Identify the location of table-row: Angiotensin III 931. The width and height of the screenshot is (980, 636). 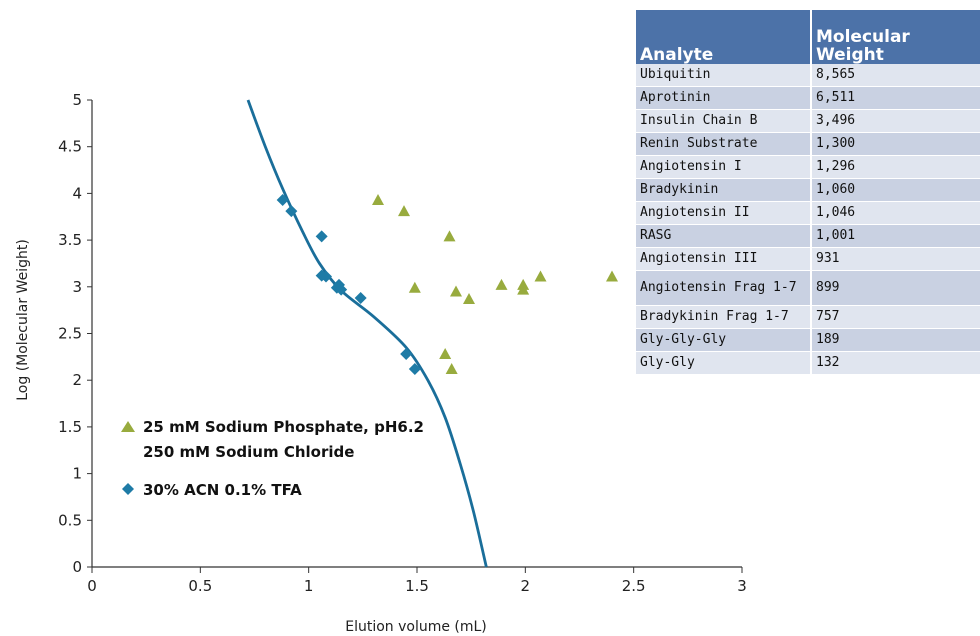
(808, 259).